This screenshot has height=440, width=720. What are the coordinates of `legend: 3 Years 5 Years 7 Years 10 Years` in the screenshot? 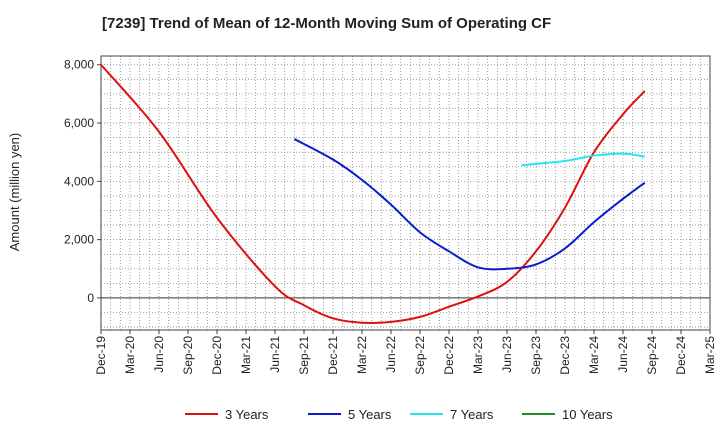 It's located at (399, 414).